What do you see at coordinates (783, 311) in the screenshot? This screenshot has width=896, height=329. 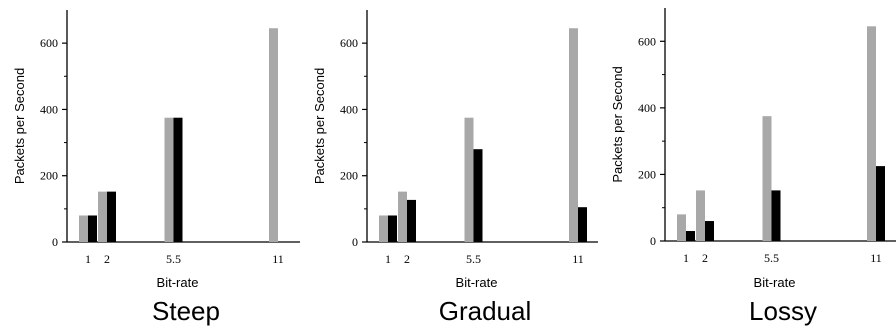 I see `panel-title: Lossy` at bounding box center [783, 311].